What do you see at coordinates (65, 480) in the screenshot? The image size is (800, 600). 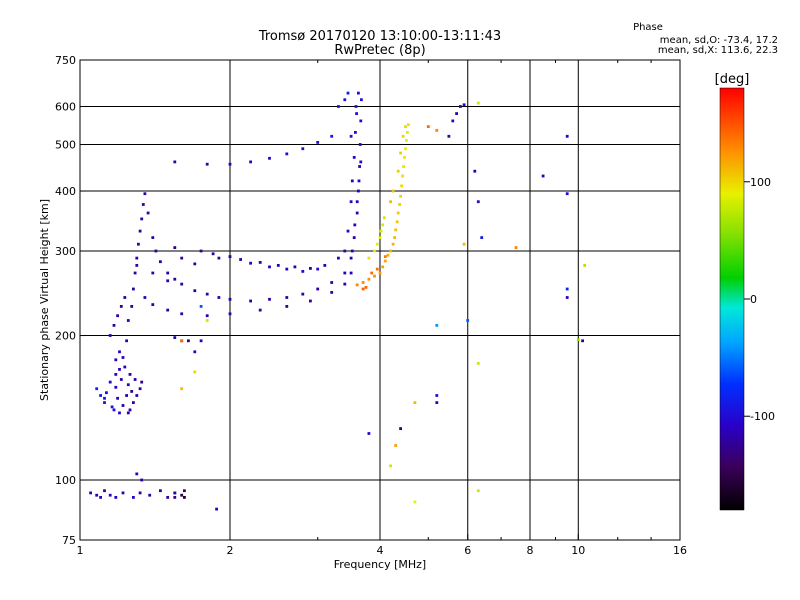 I see `y-tick-label: 100` at bounding box center [65, 480].